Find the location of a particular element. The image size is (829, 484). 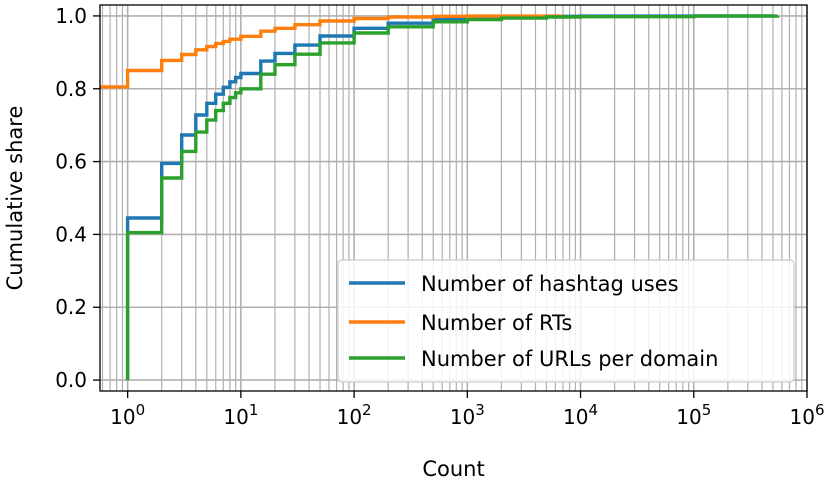

y-axis-label: Cumulative share is located at coordinates (15, 198).